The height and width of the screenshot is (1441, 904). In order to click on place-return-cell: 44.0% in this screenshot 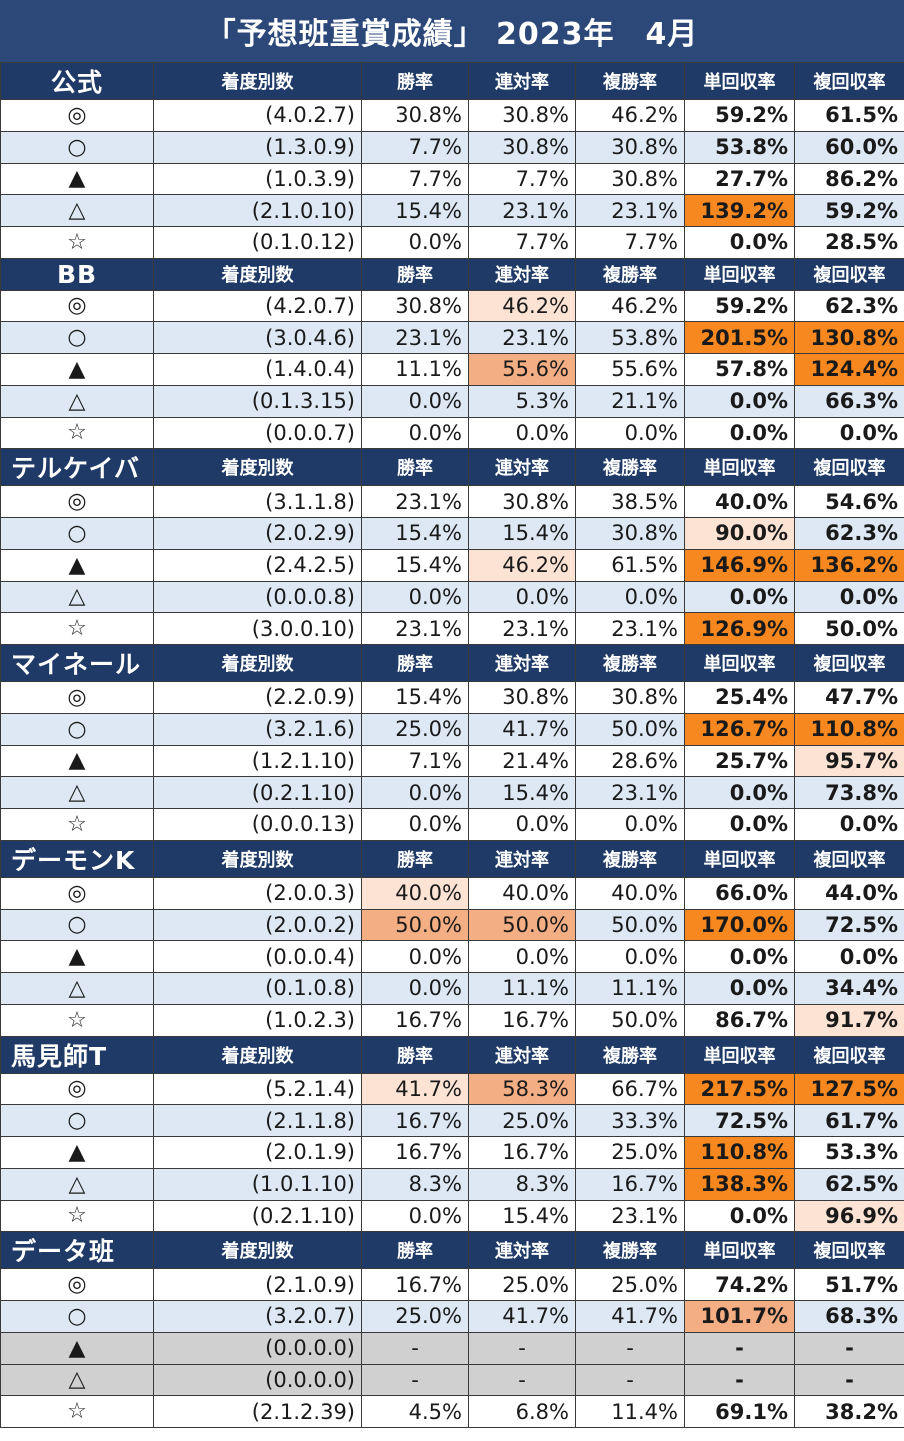, I will do `click(849, 893)`.